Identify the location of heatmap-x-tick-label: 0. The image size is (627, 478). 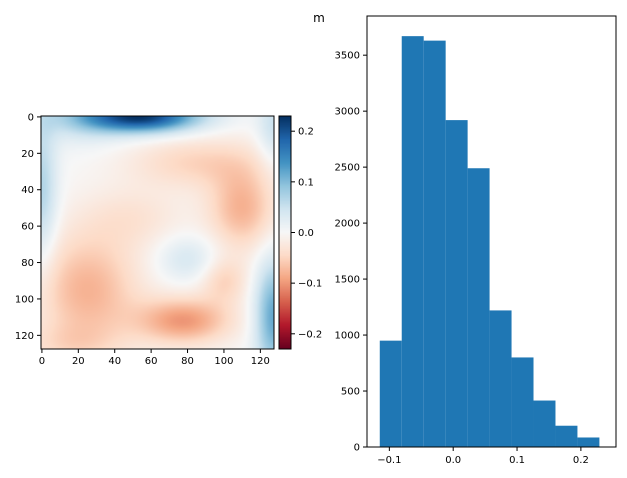
(42, 361).